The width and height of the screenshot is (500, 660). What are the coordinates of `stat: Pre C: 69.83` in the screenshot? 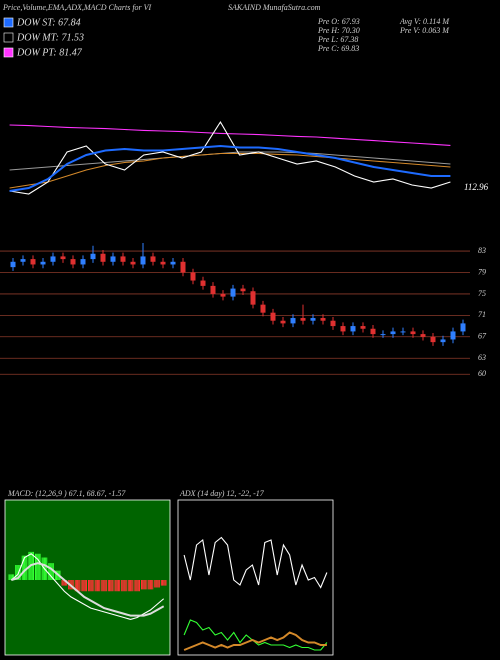 It's located at (338, 48).